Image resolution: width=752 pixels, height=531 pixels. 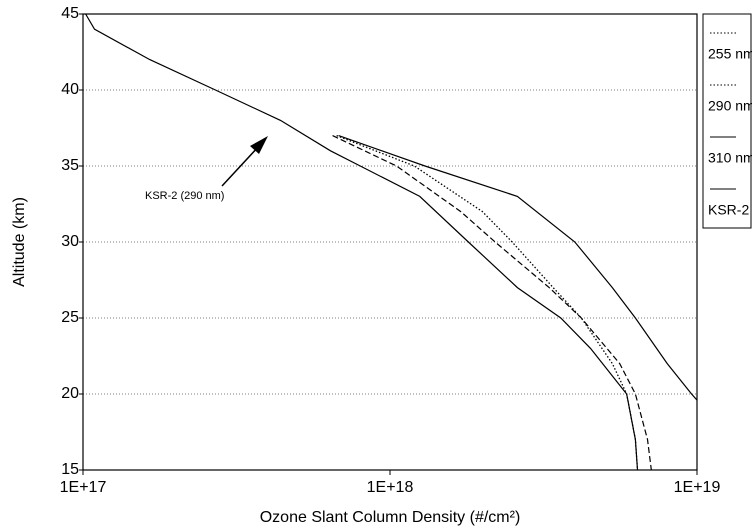 What do you see at coordinates (730, 106) in the screenshot?
I see `legend-label: 290 nm` at bounding box center [730, 106].